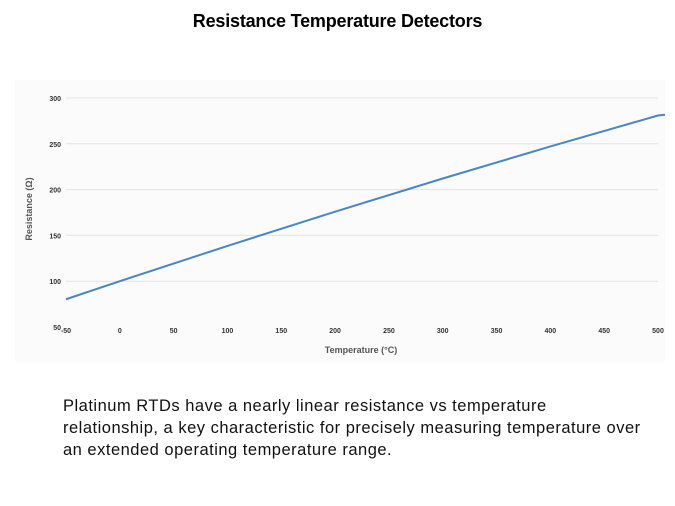 This screenshot has height=506, width=675. Describe the element at coordinates (335, 331) in the screenshot. I see `x-tick-label: 200` at that location.